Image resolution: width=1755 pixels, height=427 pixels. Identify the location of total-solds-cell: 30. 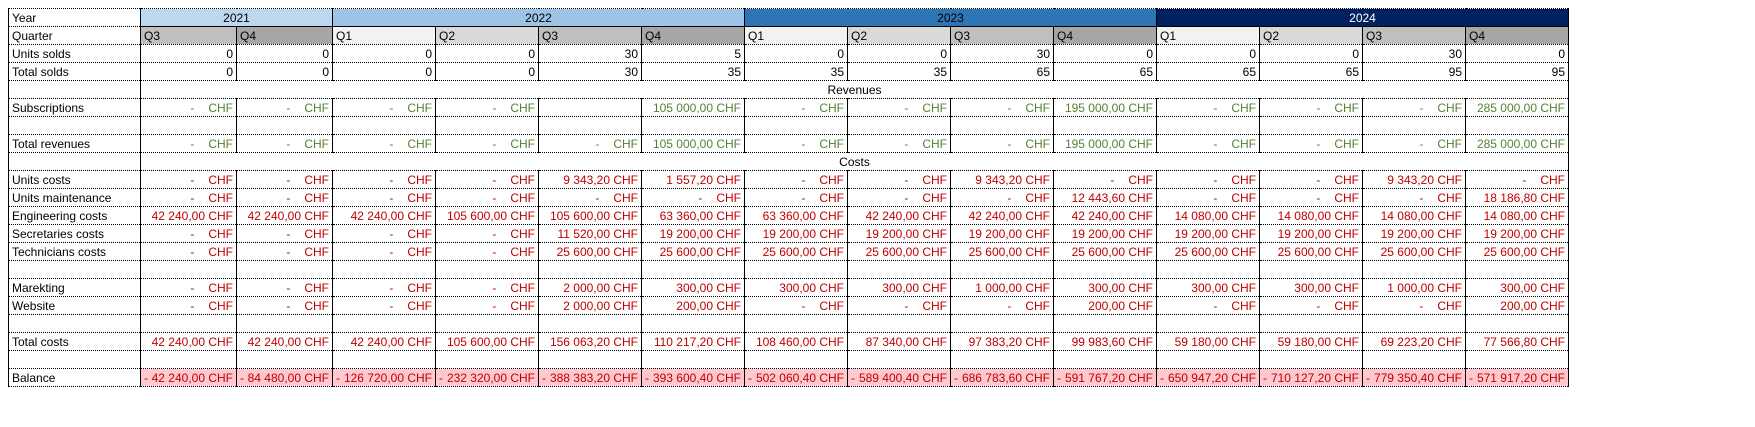
(590, 71).